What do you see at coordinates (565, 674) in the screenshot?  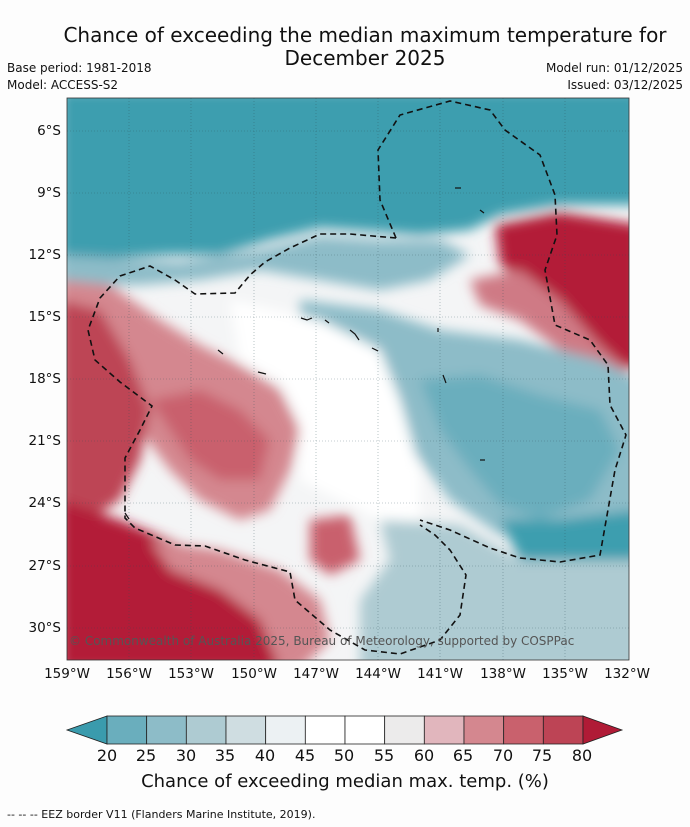 I see `lon-label: 135°W` at bounding box center [565, 674].